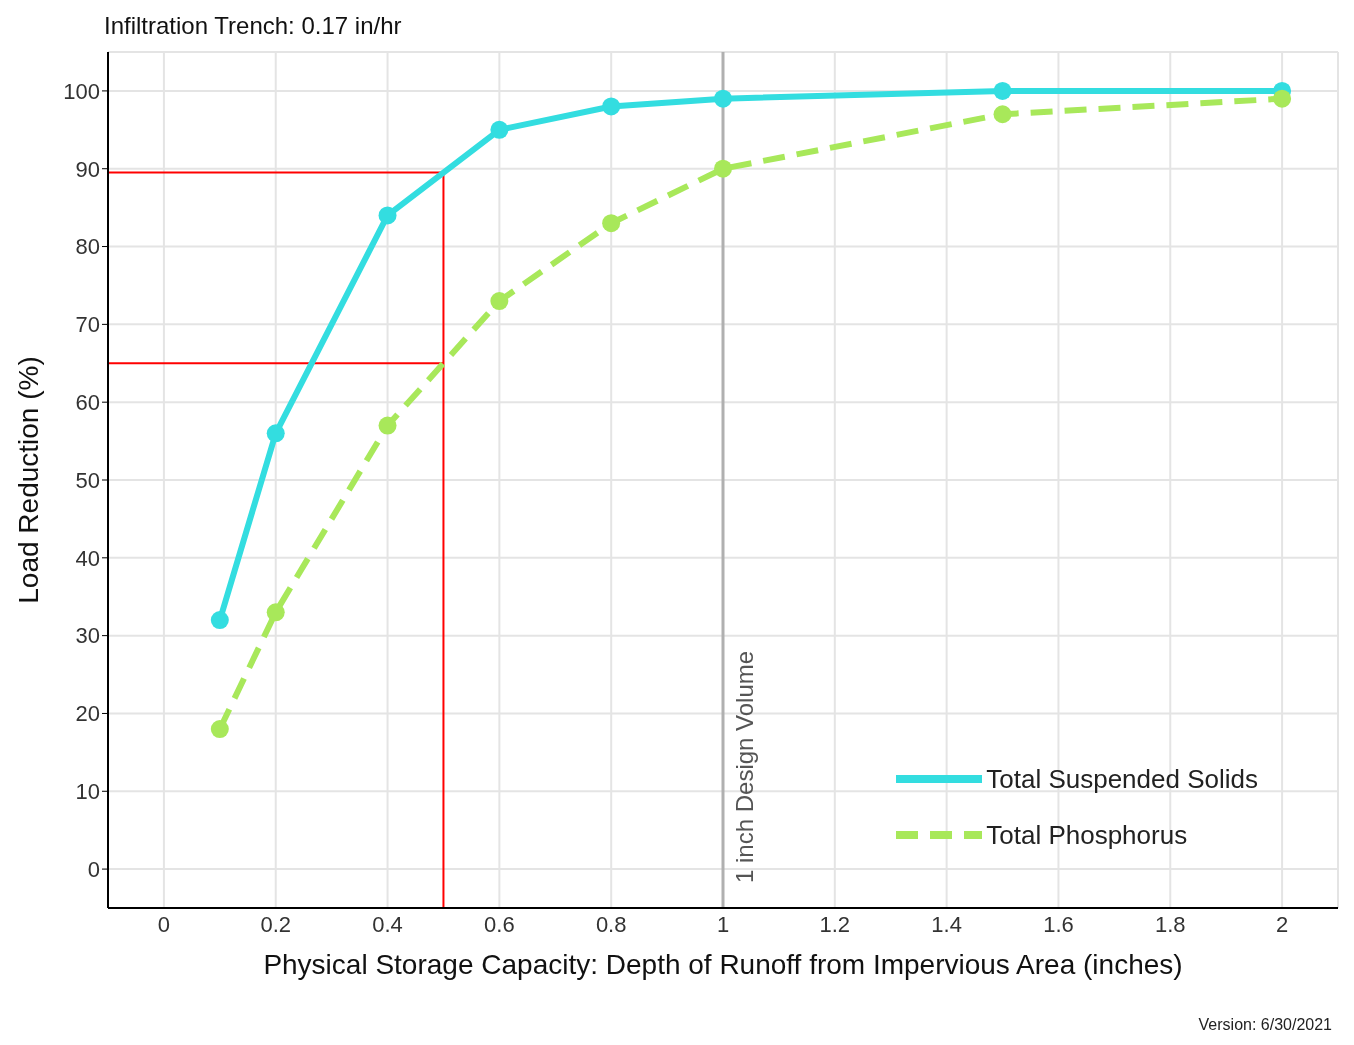 The width and height of the screenshot is (1354, 1045). Describe the element at coordinates (835, 924) in the screenshot. I see `x-tick-label: 1.2` at that location.